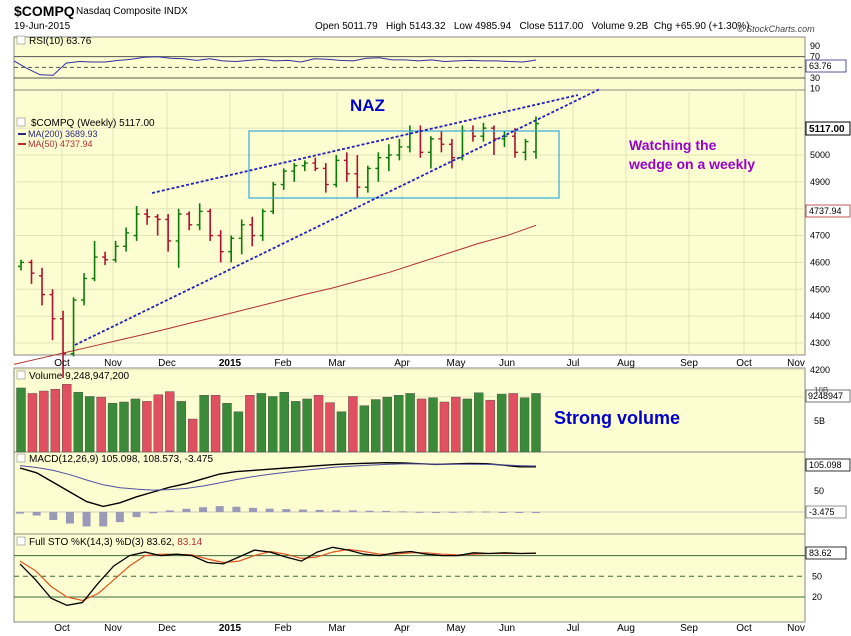 The width and height of the screenshot is (851, 636). Describe the element at coordinates (819, 421) in the screenshot. I see `volume-tick-5b: 5B` at that location.